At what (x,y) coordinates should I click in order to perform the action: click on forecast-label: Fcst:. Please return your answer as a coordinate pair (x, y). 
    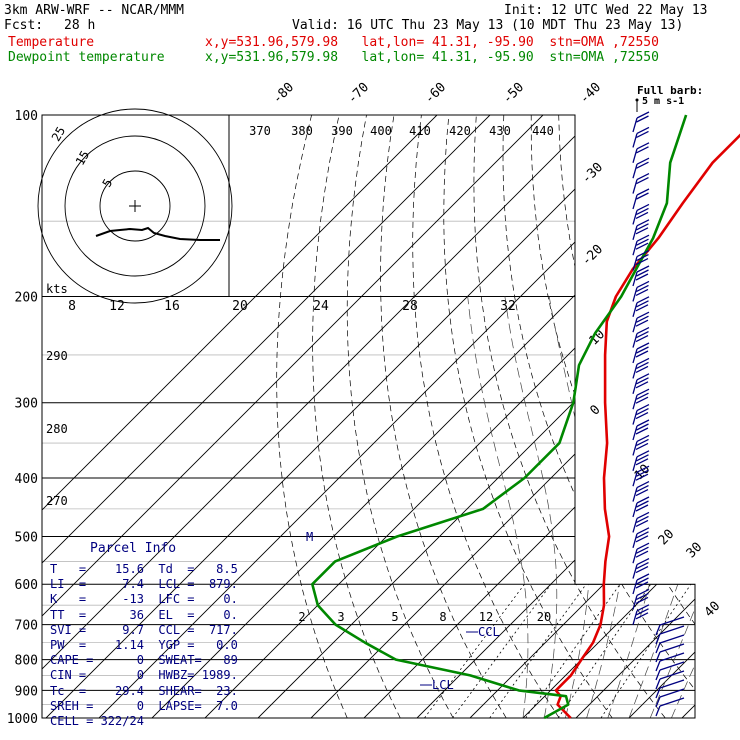
    Looking at the image, I should click on (24, 25).